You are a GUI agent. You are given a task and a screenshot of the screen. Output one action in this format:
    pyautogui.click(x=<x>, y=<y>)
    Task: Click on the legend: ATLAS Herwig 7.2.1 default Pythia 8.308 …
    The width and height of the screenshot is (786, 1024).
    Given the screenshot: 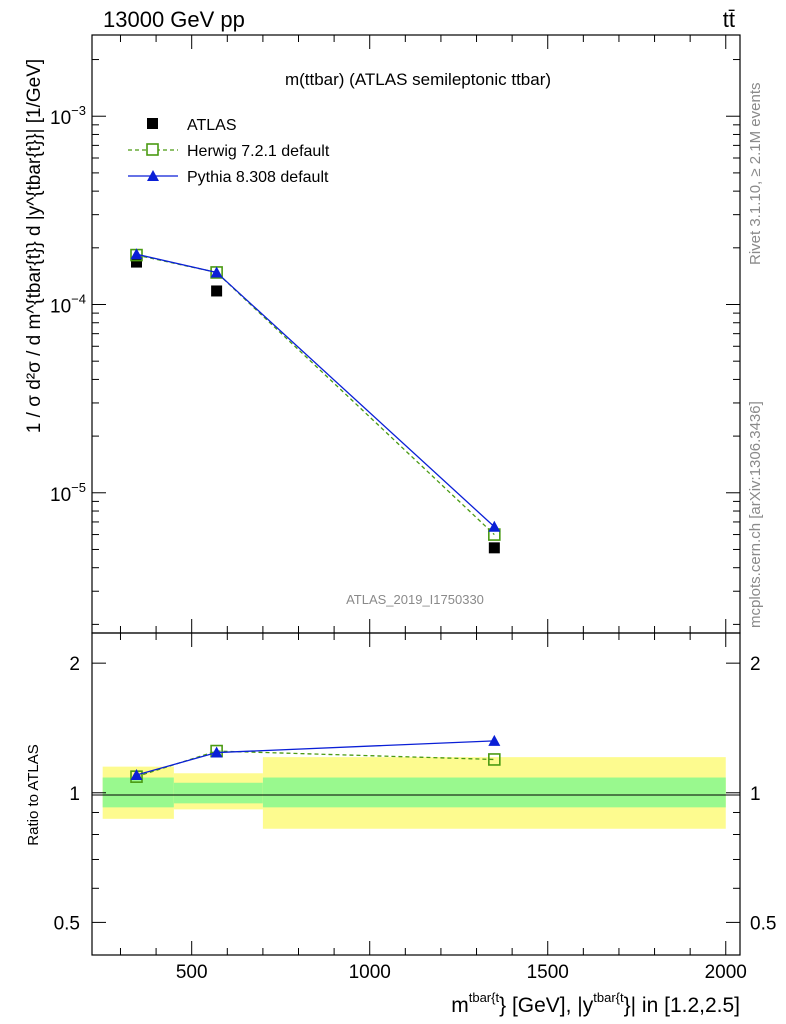 What is the action you would take?
    pyautogui.click(x=229, y=151)
    